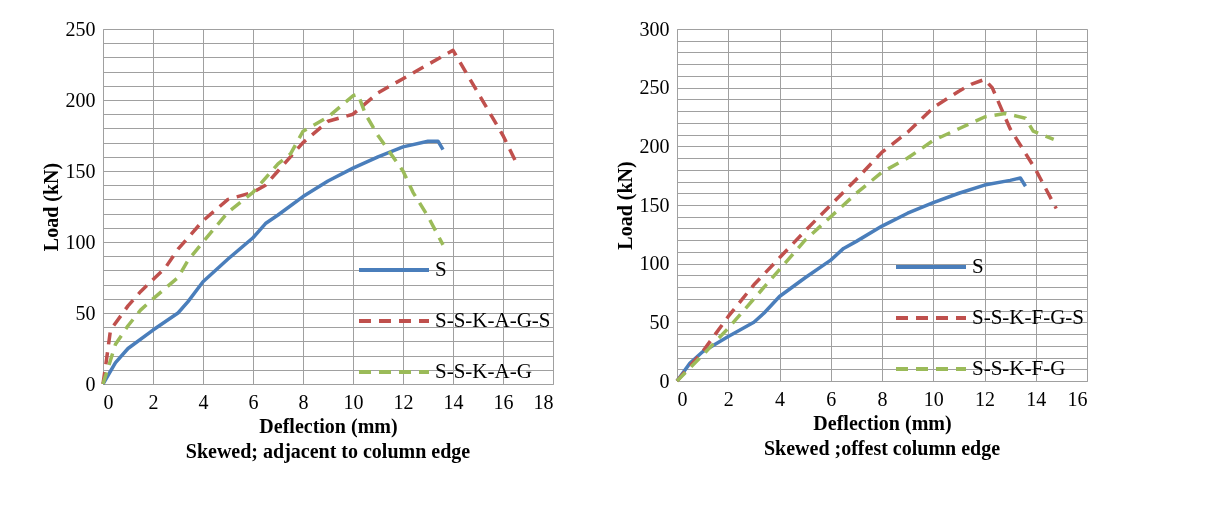 This screenshot has width=1225, height=517. What do you see at coordinates (654, 28) in the screenshot?
I see `y-tick-label: 300` at bounding box center [654, 28].